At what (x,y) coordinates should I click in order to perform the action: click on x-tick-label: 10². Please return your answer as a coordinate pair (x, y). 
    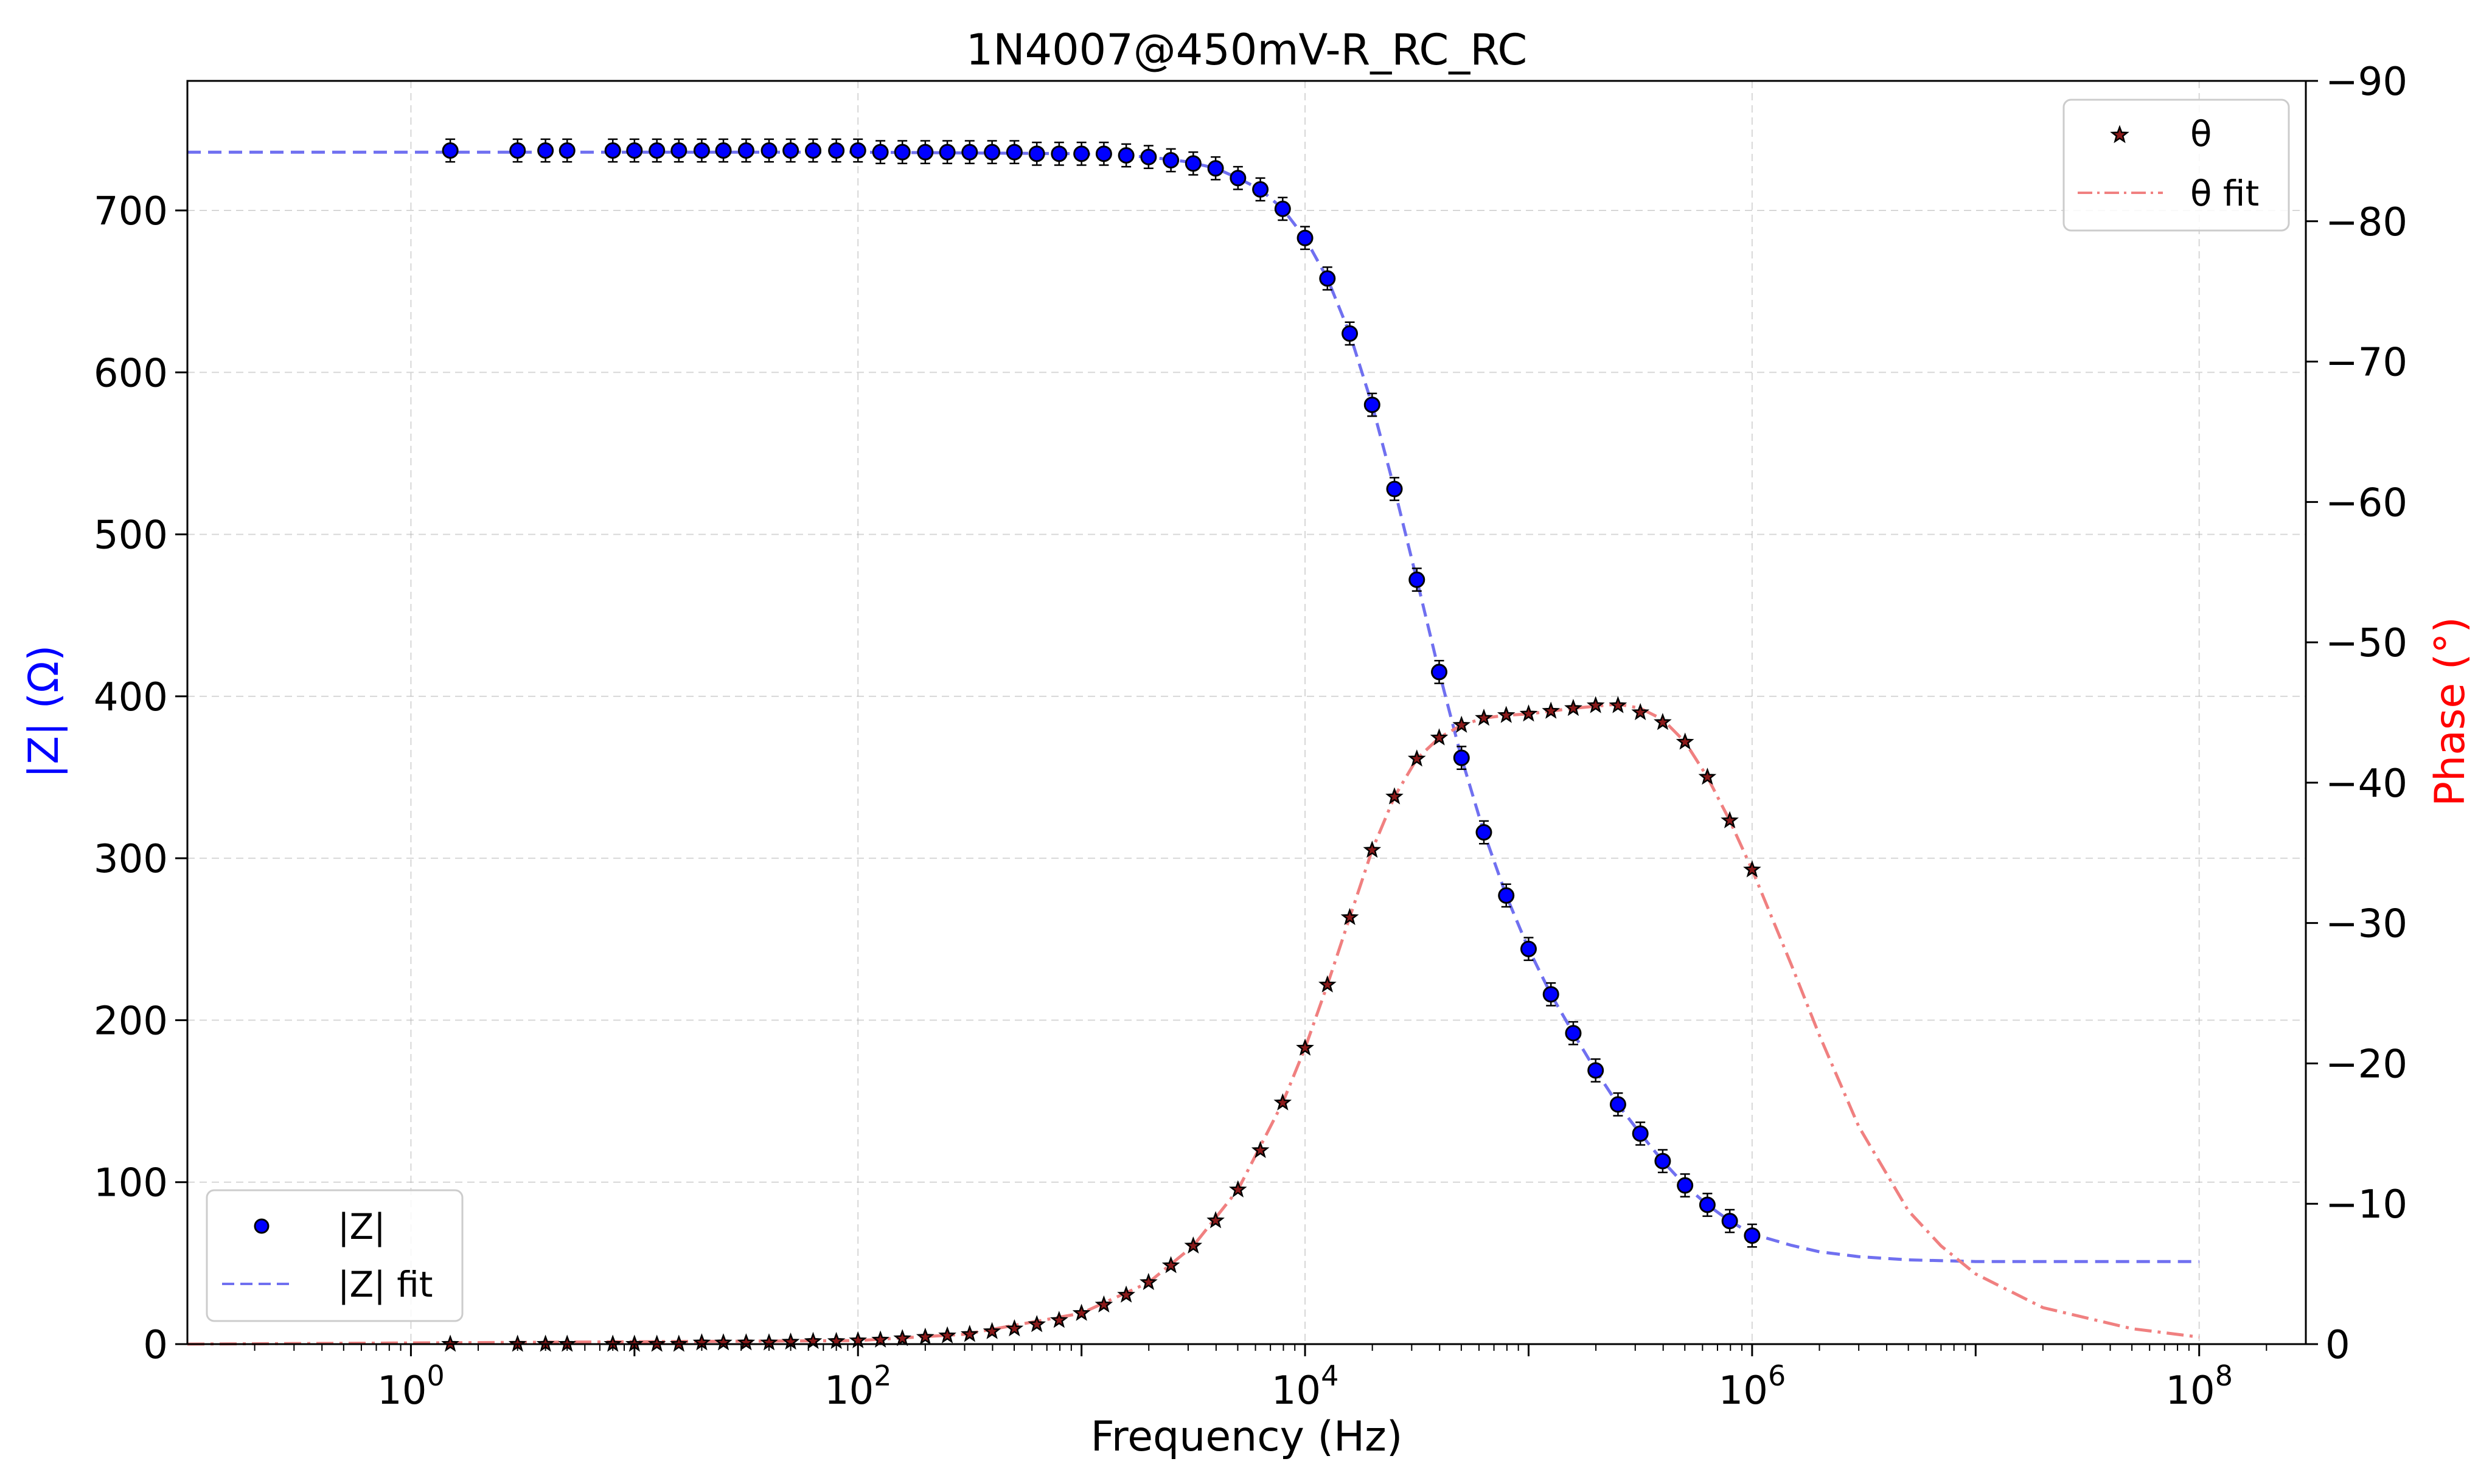
    Looking at the image, I should click on (858, 1386).